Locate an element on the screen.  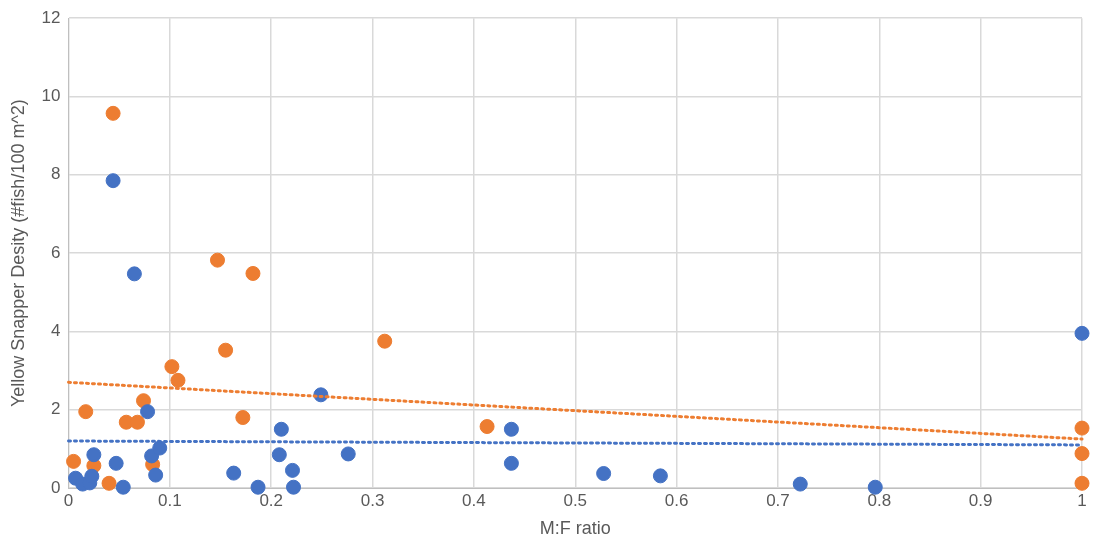
x-tick-label: 0.1 is located at coordinates (170, 500).